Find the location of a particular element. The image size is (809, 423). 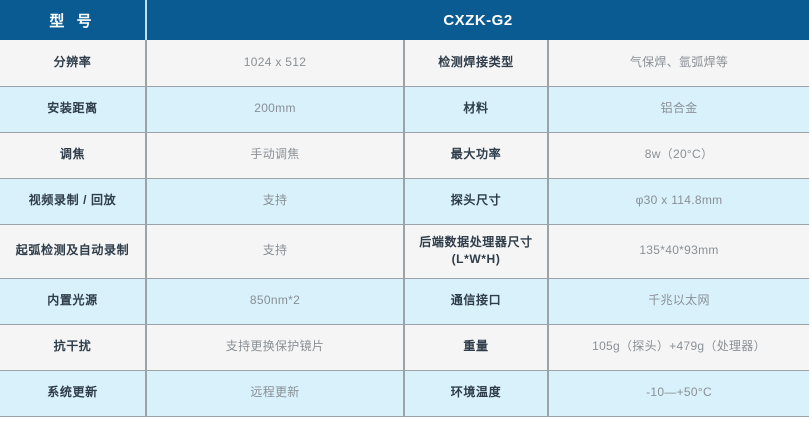

row-label-left: 视频录制 / 回放 is located at coordinates (73, 201).